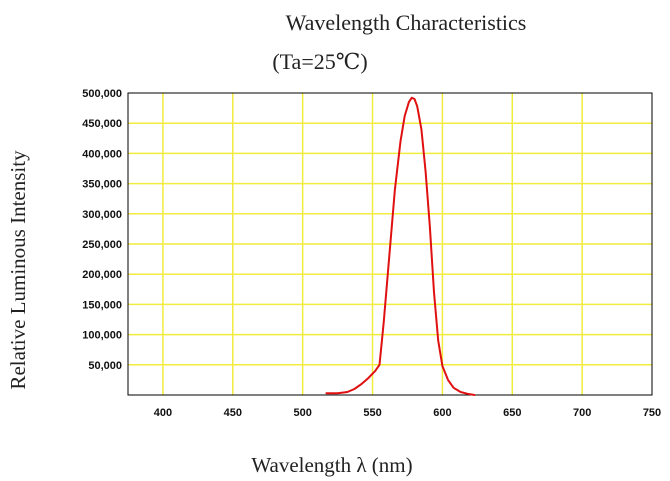  Describe the element at coordinates (102, 124) in the screenshot. I see `y-tick-label: 450,000` at that location.